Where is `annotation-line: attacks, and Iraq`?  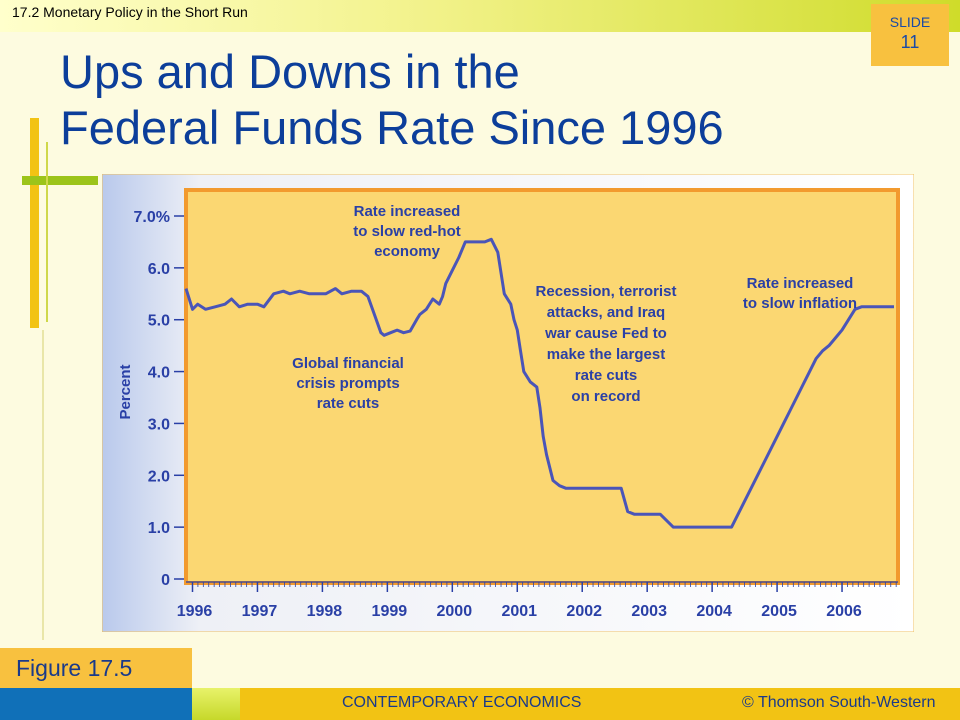
annotation-line: attacks, and Iraq is located at coordinates (606, 312).